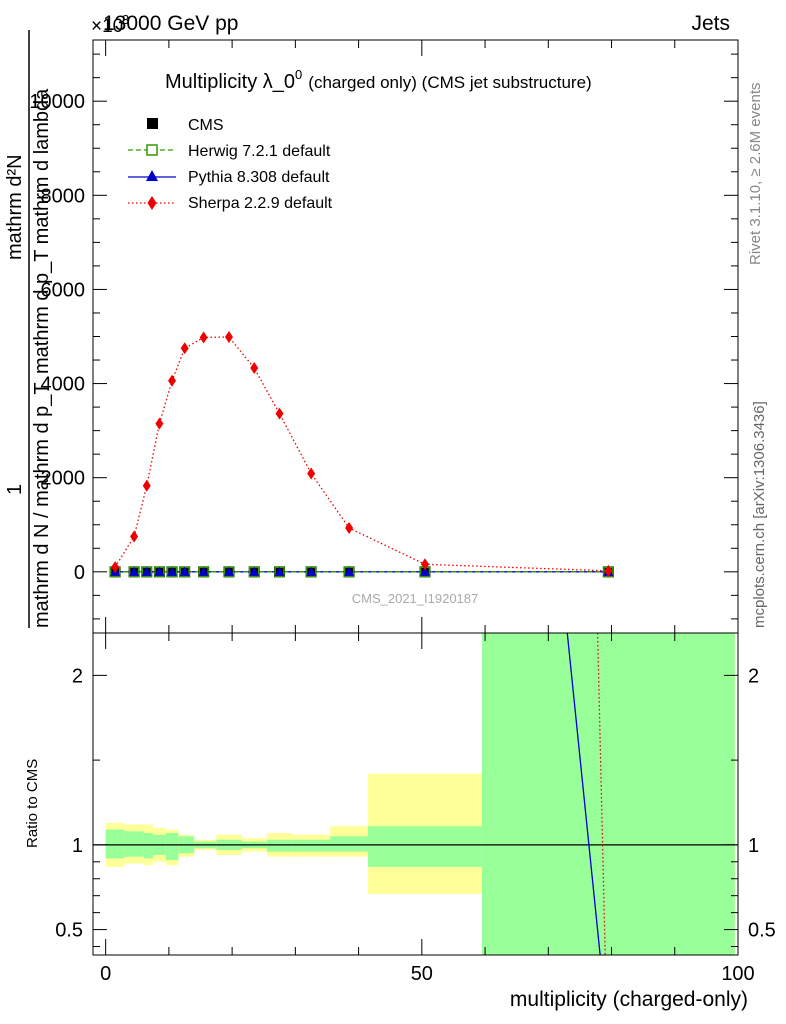 The width and height of the screenshot is (786, 1024). I want to click on legend-herwig-label: Herwig 7.2.1 default, so click(259, 151).